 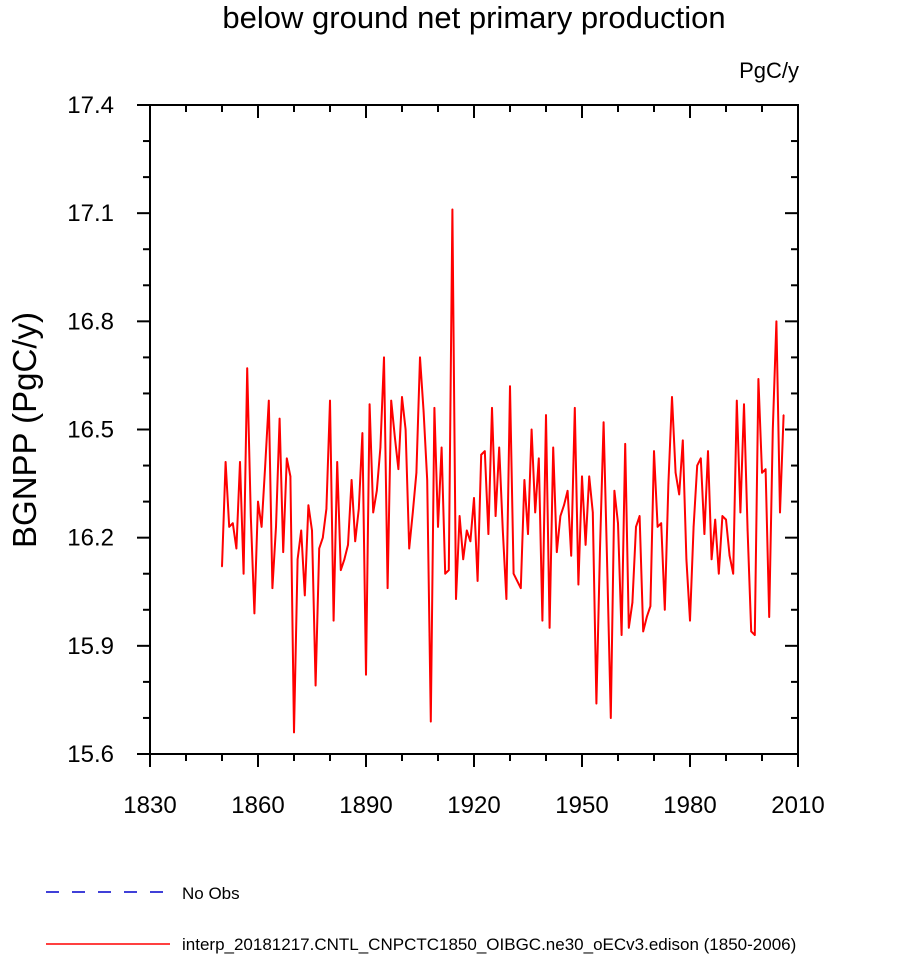 I want to click on x-tick-label: 1950, so click(x=581, y=805).